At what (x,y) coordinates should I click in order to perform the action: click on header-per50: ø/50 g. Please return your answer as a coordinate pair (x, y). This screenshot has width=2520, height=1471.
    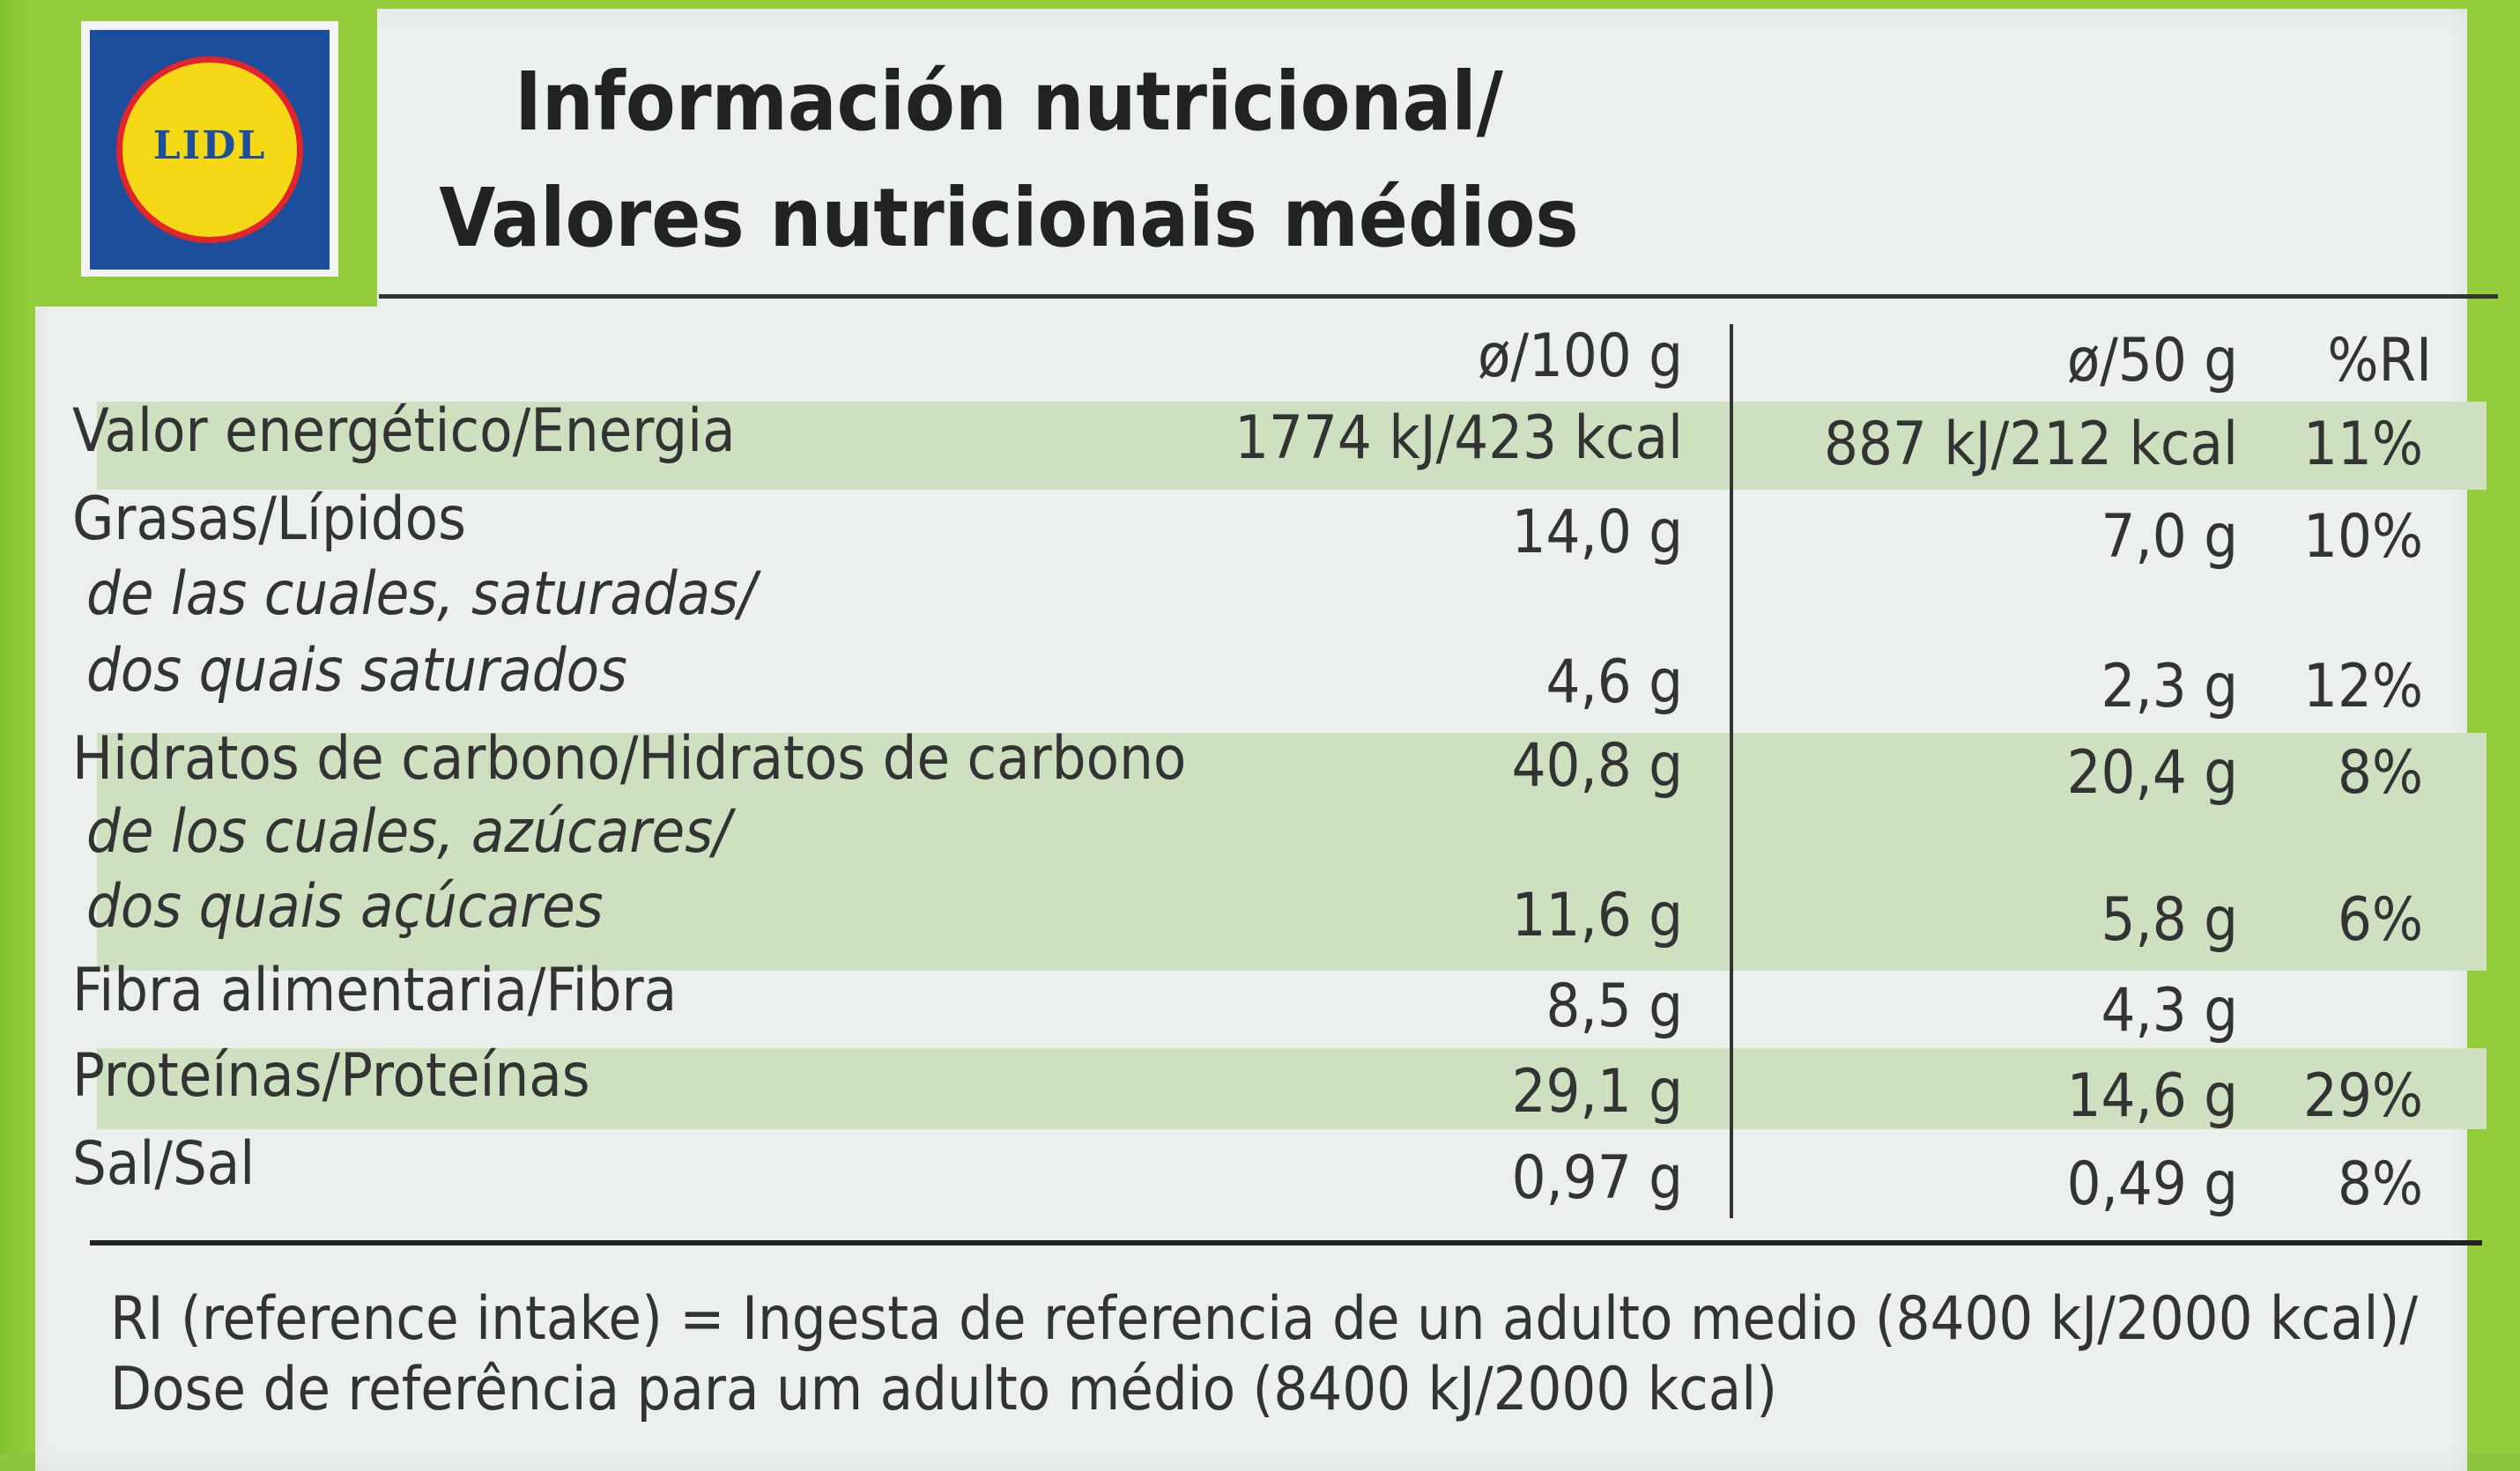
    Looking at the image, I should click on (2152, 360).